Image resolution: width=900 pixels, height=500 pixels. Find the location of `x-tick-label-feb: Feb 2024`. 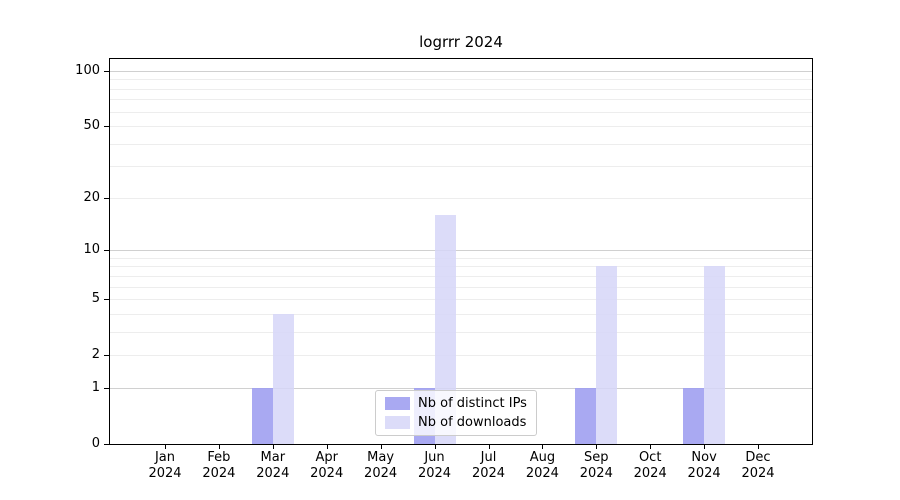

x-tick-label-feb: Feb 2024 is located at coordinates (219, 465).